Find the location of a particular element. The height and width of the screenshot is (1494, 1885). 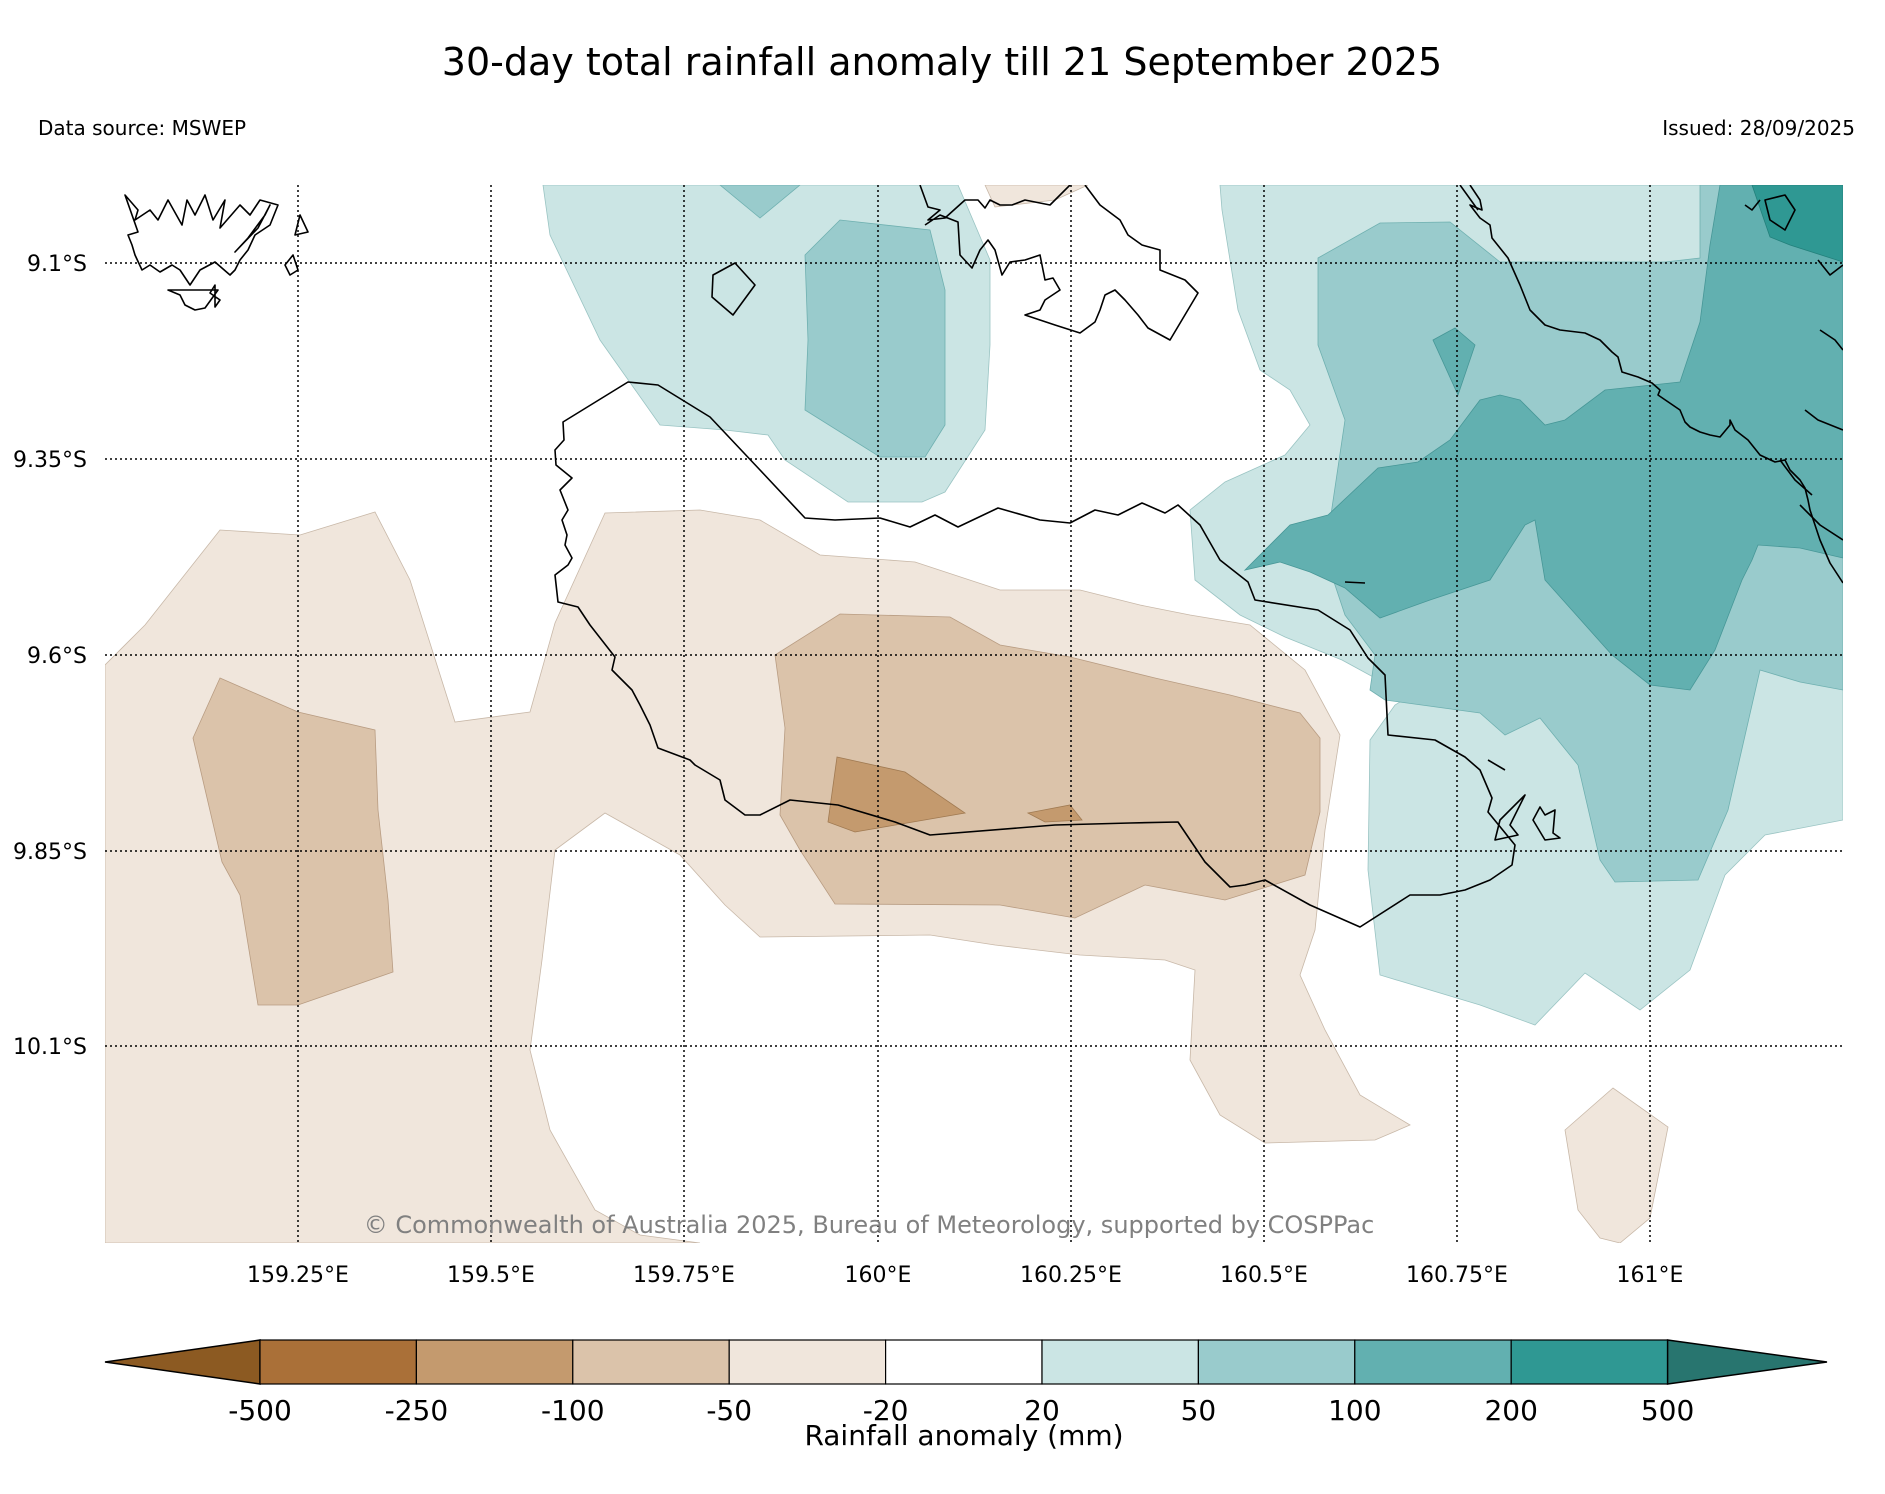

colorbar-extension-high is located at coordinates (1747, 1362).